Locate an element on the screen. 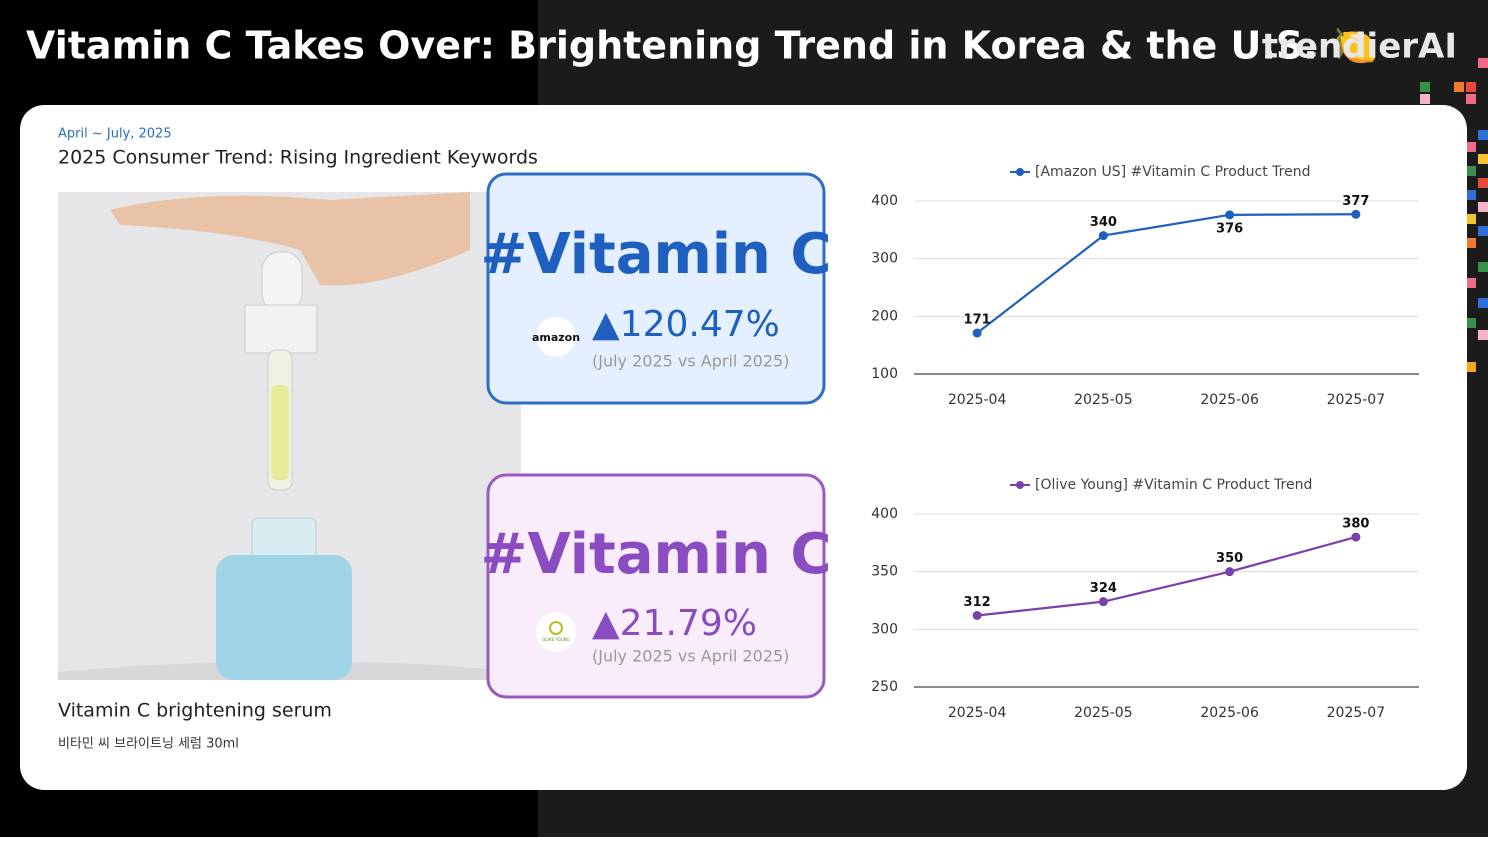  data-label: 350 is located at coordinates (1229, 558).